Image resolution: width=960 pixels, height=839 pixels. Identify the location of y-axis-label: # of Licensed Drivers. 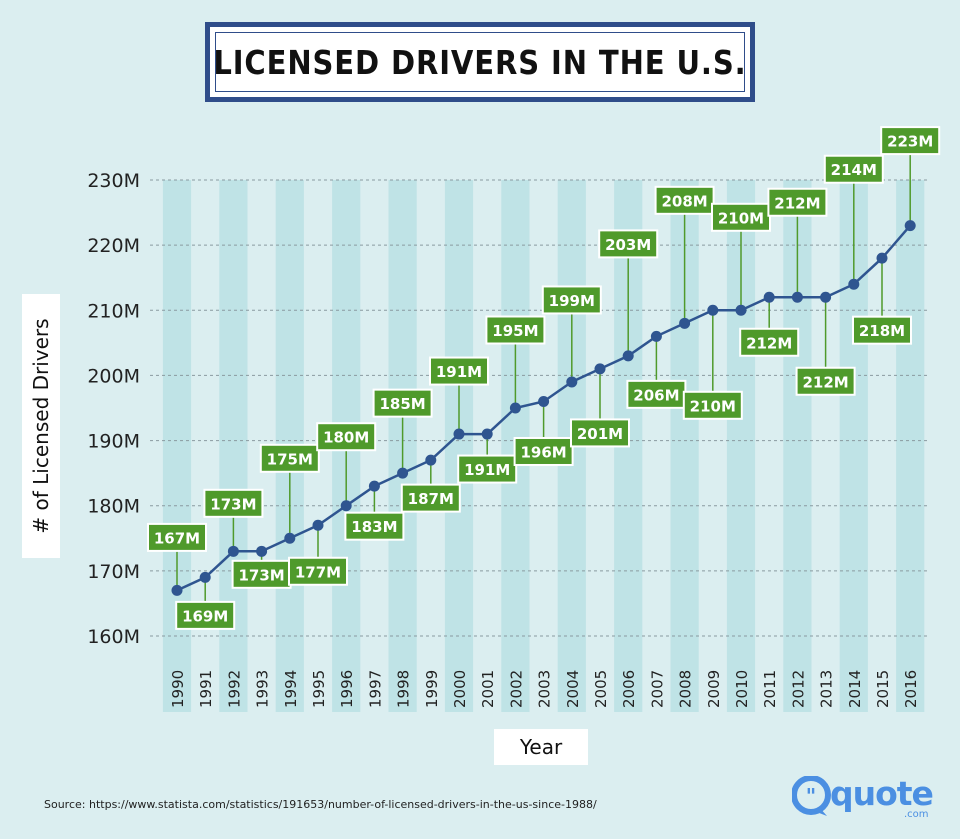
(41, 426).